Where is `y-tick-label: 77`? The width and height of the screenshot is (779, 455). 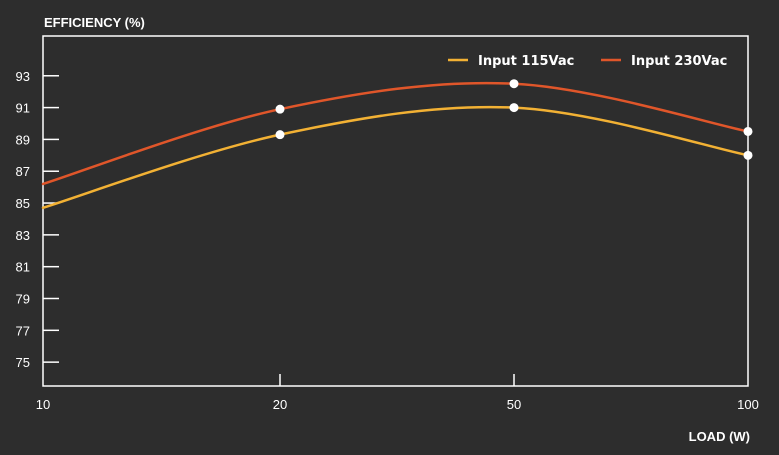 y-tick-label: 77 is located at coordinates (23, 330).